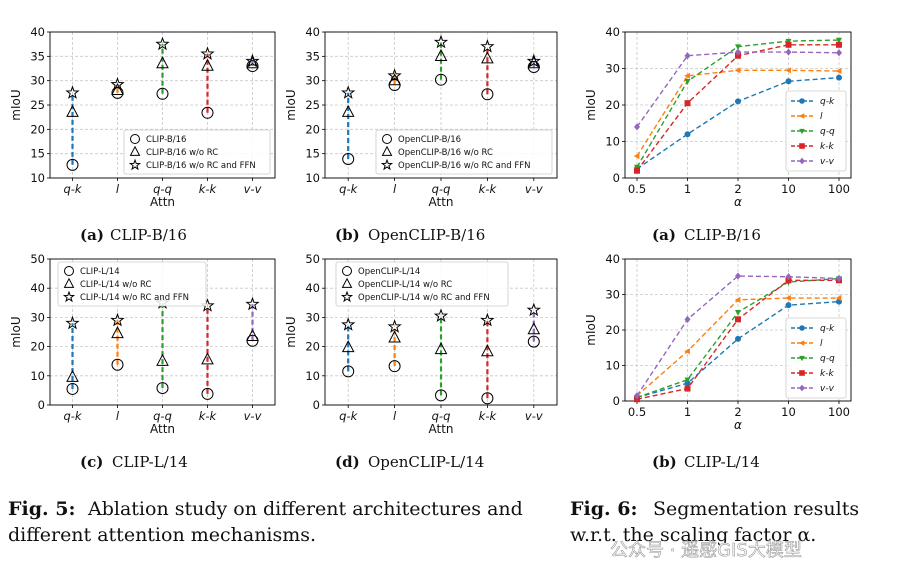 The height and width of the screenshot is (586, 916). I want to click on caption-e: (a) CLIP-B/16, so click(706, 235).